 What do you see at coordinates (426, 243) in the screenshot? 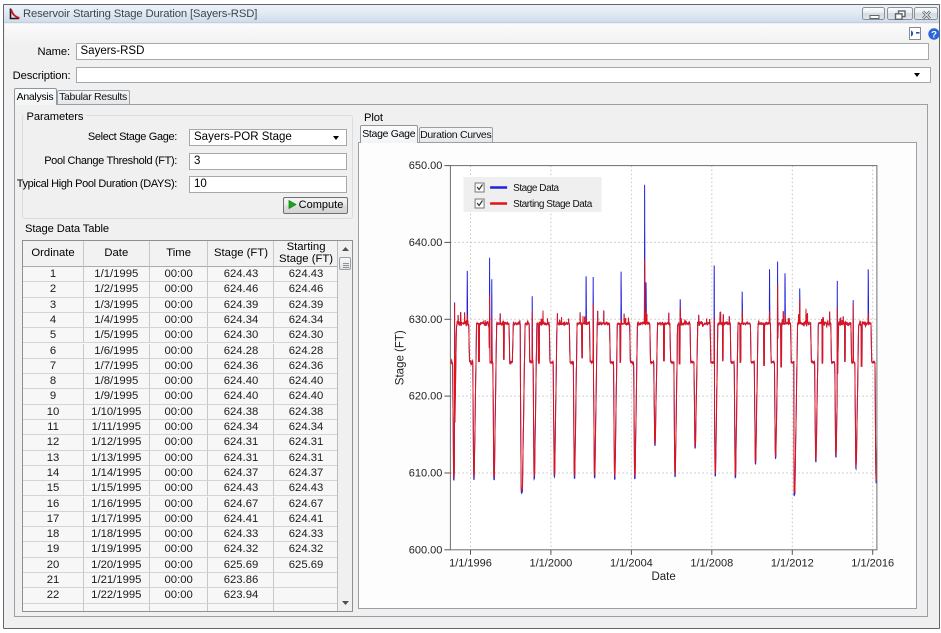
I see `svg-text: 640.00` at bounding box center [426, 243].